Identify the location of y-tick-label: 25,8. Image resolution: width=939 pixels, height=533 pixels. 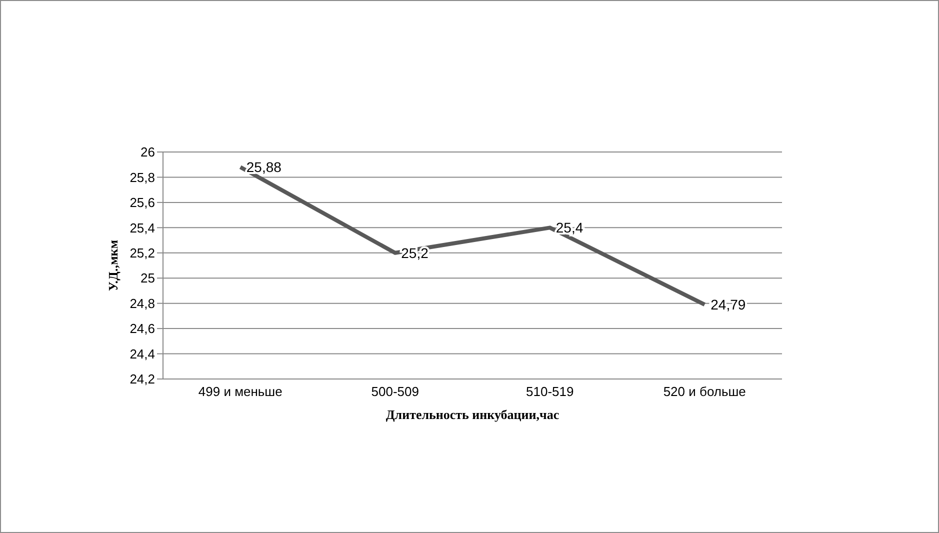
(142, 177).